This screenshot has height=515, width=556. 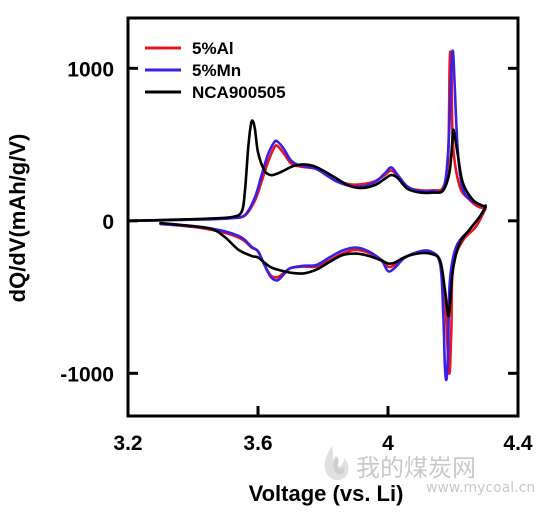 I want to click on x-tick-label: 3.2, so click(x=127, y=443).